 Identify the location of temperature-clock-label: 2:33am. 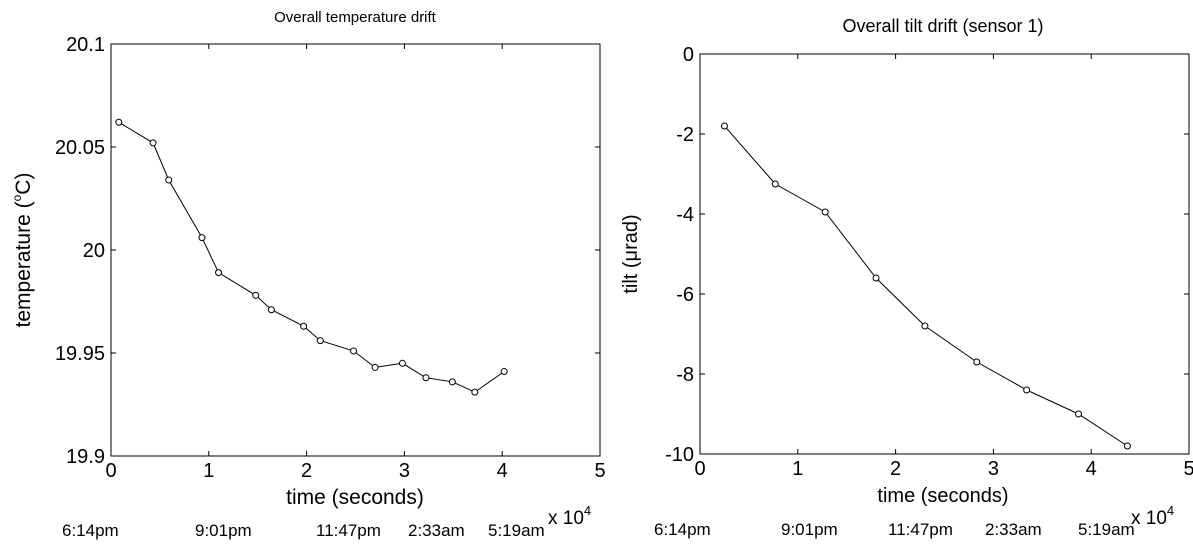
(436, 530).